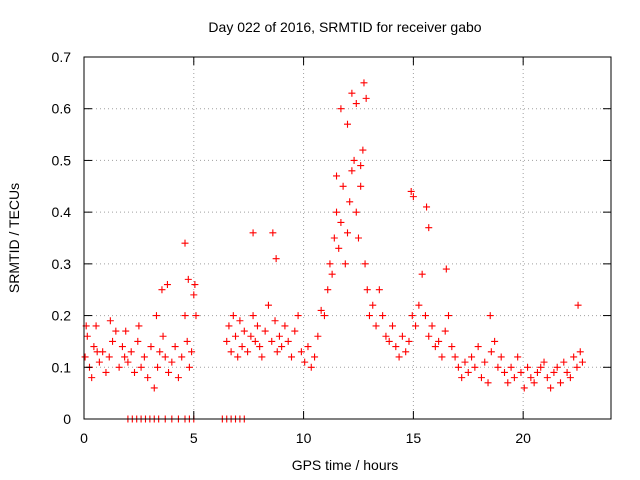 The height and width of the screenshot is (480, 640). Describe the element at coordinates (62, 264) in the screenshot. I see `y-tick-label: 0.3` at that location.